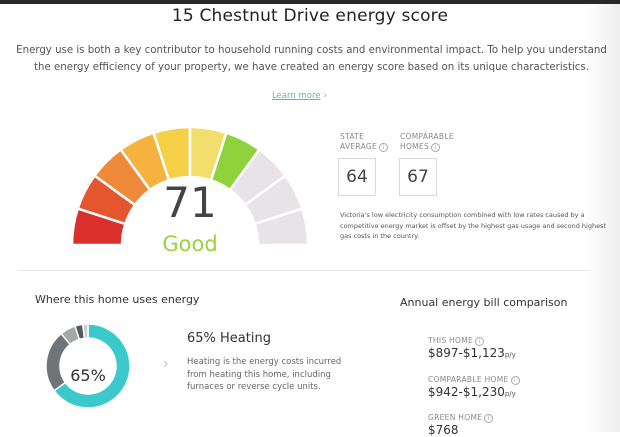 This screenshot has height=437, width=620. Describe the element at coordinates (461, 418) in the screenshot. I see `bill-label-green-home: GREEN HOME i` at that location.